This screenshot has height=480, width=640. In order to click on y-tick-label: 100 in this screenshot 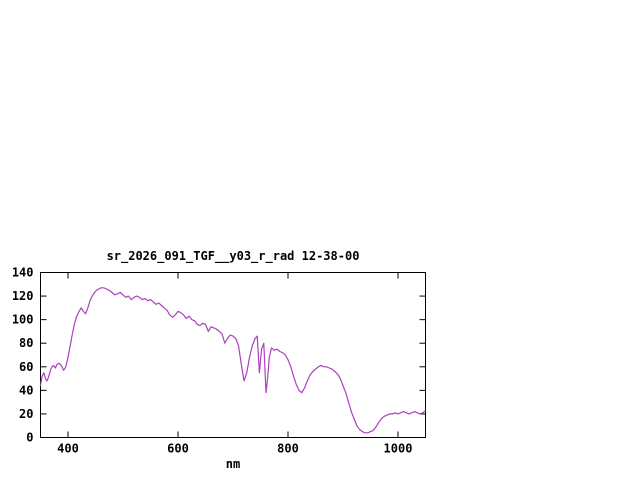, I will do `click(23, 320)`.